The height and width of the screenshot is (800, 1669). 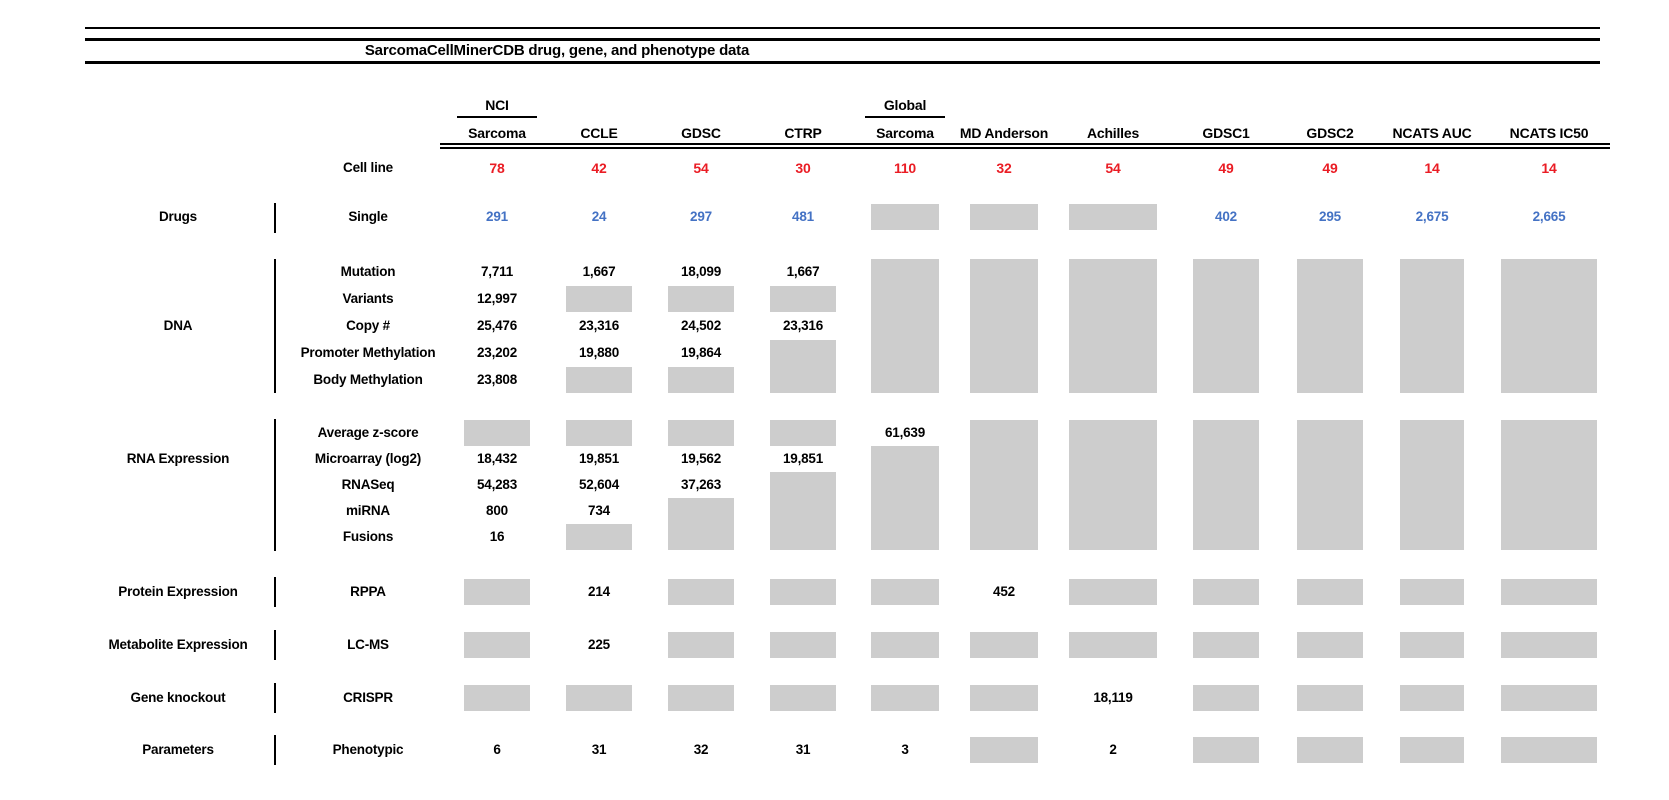 What do you see at coordinates (497, 133) in the screenshot?
I see `column-header: Sarcoma` at bounding box center [497, 133].